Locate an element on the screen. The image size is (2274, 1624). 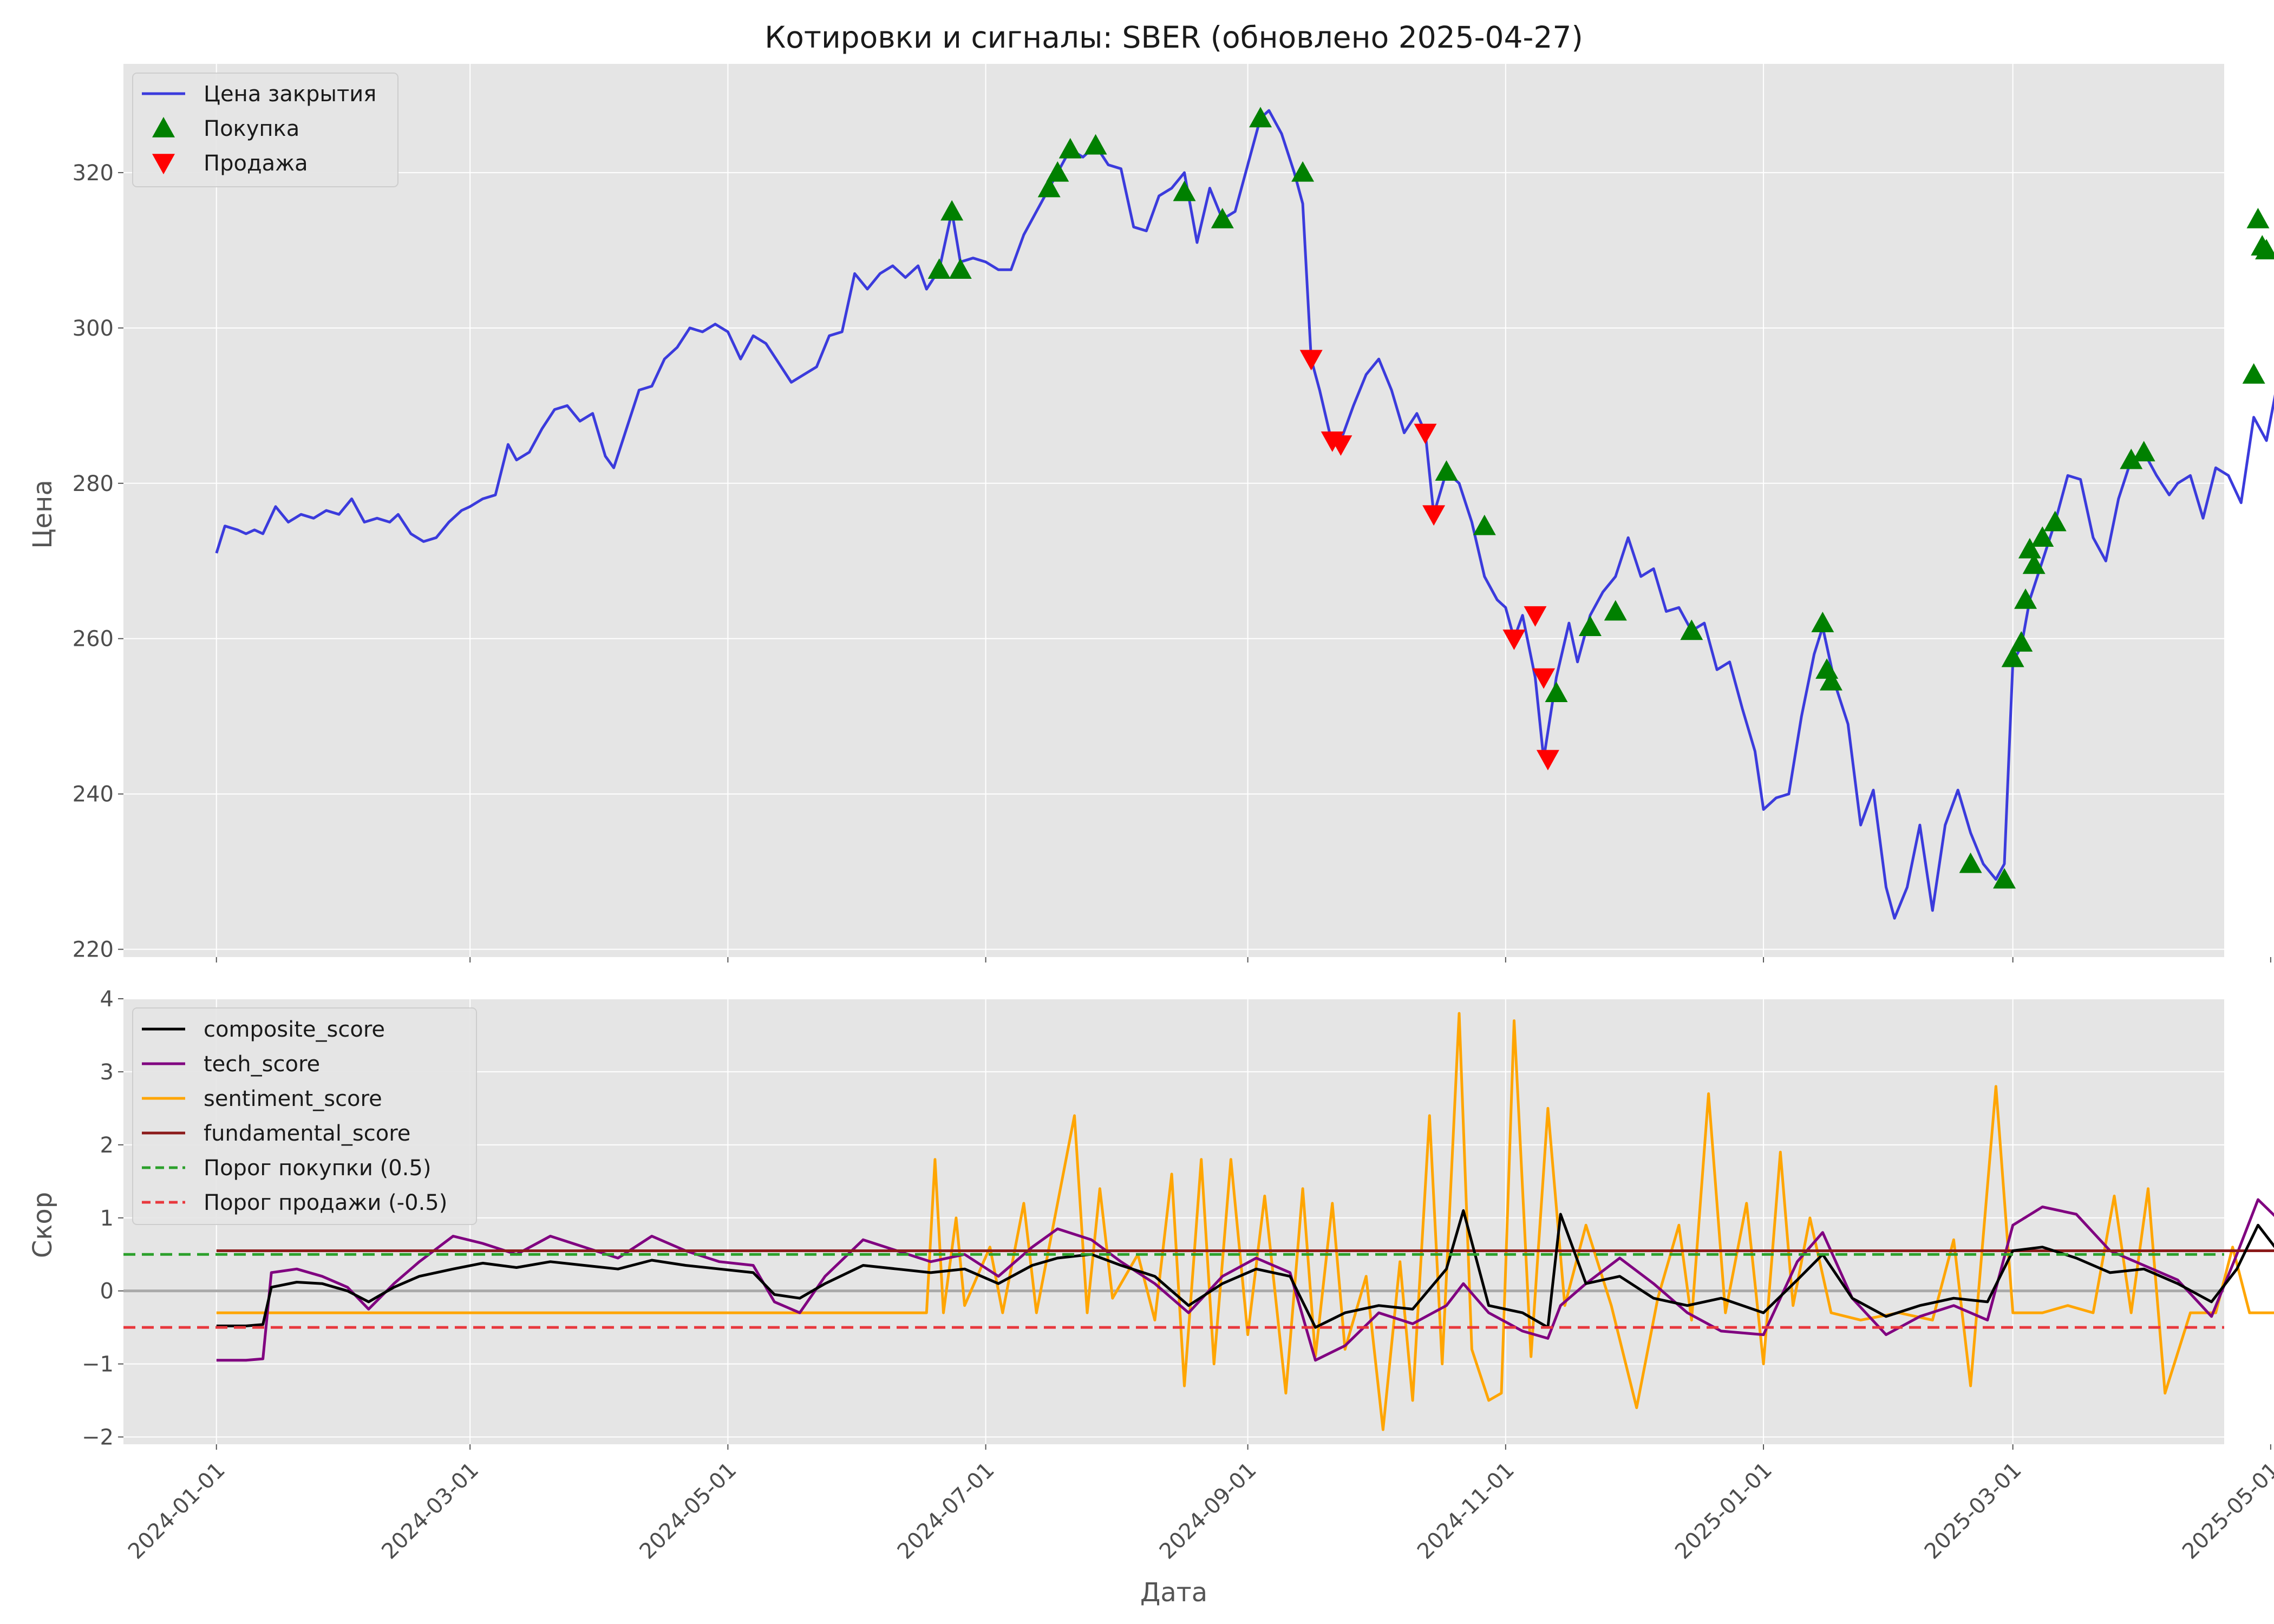
y-tick-label: 0 is located at coordinates (107, 1291).